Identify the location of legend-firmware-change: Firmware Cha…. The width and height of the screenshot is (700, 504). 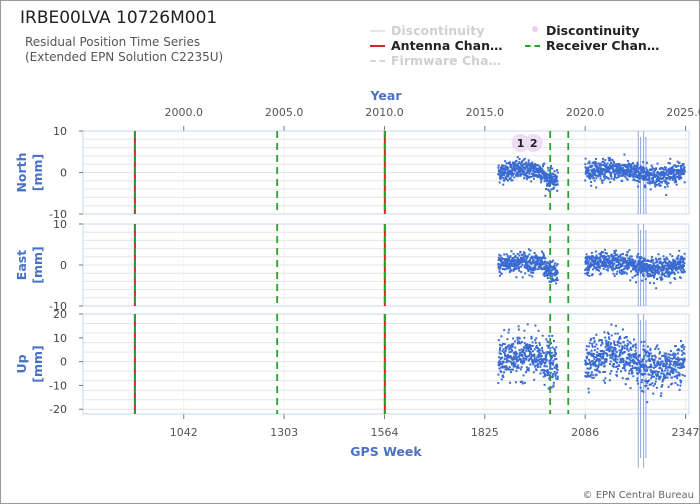
(435, 60).